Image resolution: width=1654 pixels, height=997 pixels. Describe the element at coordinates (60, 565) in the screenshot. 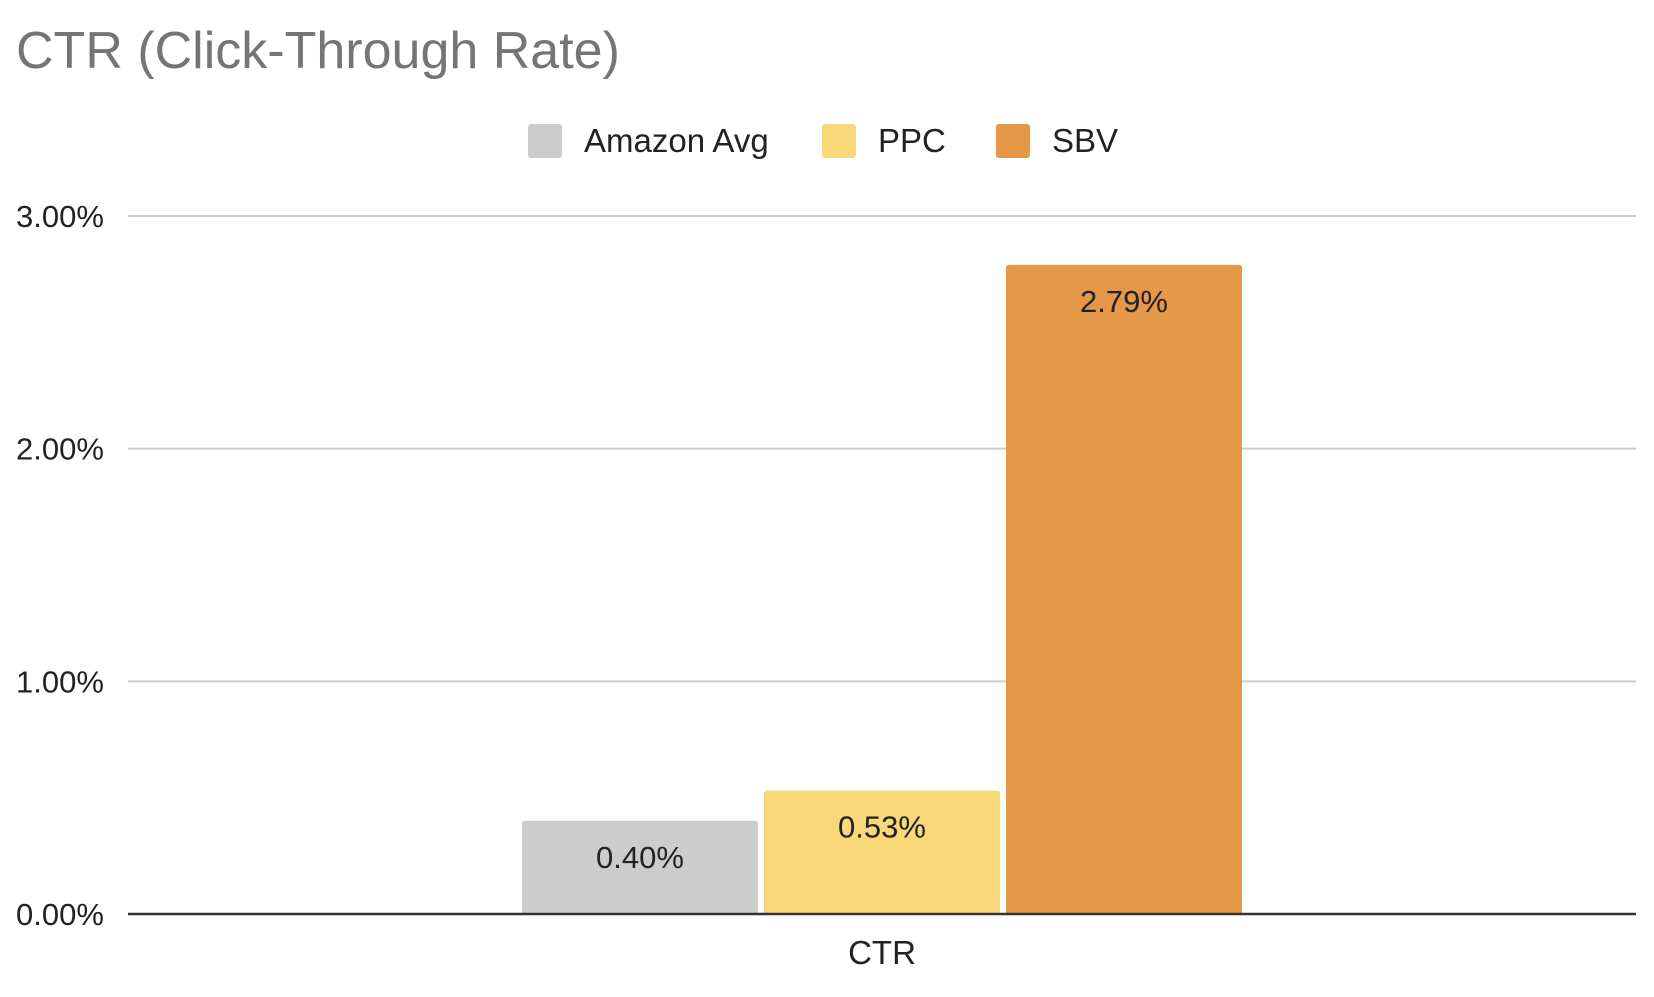

I see `y-axis: 0.00% 1.00% 2.00% 3.00%` at that location.